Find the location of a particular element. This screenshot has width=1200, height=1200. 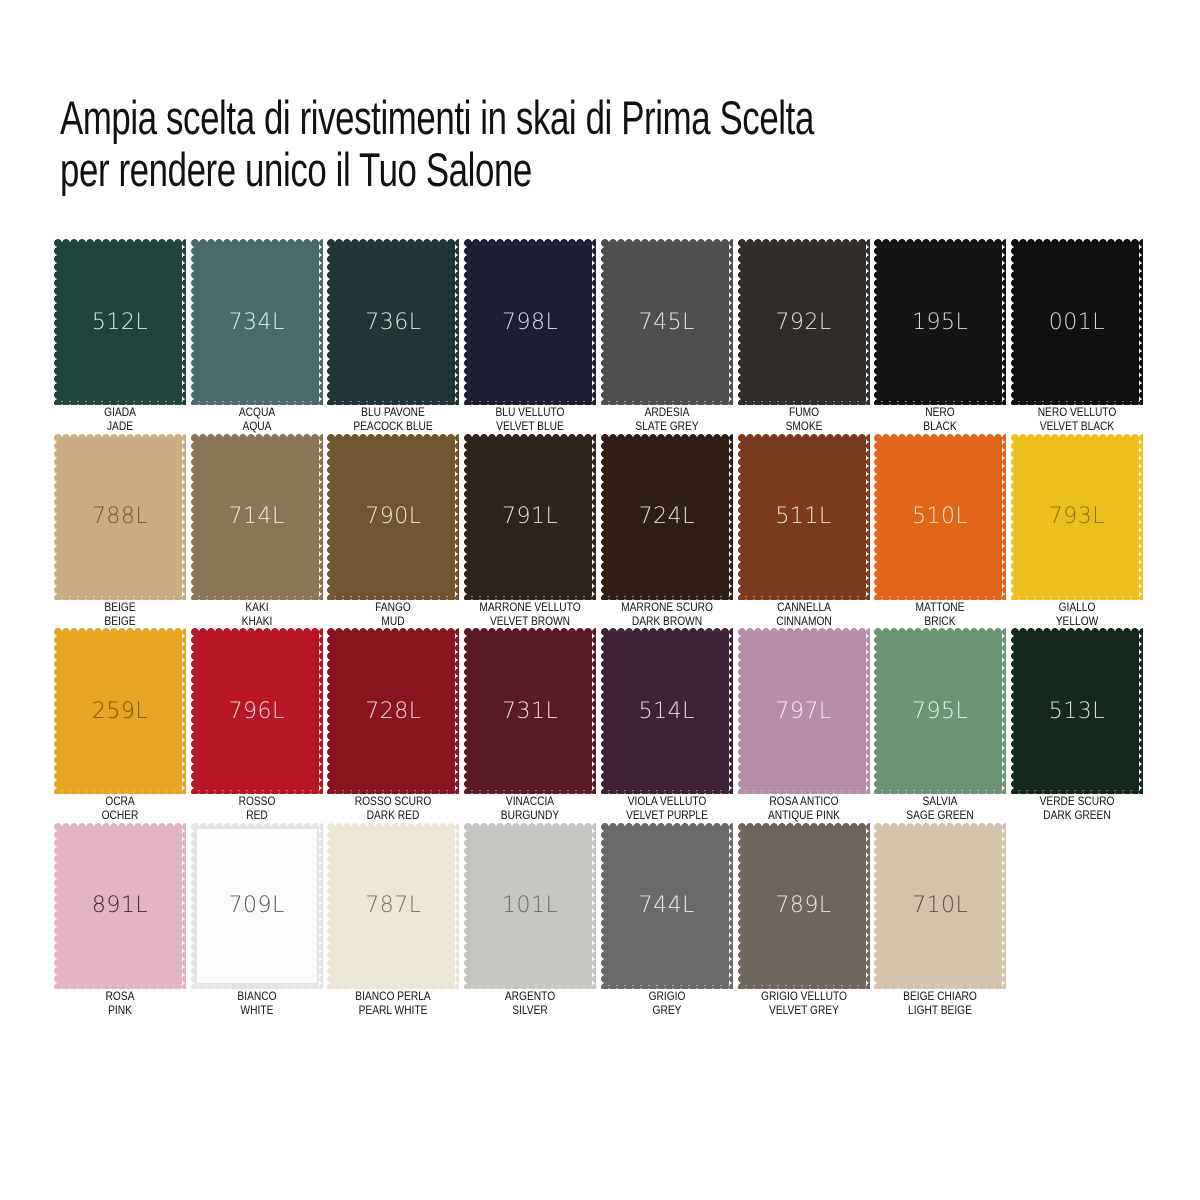

swatch-code: 512L is located at coordinates (120, 322).